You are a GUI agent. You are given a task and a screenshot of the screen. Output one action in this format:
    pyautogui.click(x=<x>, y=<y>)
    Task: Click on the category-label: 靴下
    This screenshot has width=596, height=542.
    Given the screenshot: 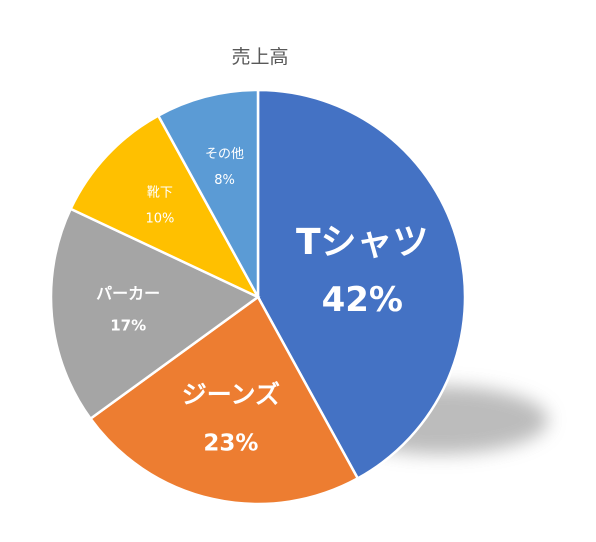 What is the action you would take?
    pyautogui.click(x=160, y=192)
    